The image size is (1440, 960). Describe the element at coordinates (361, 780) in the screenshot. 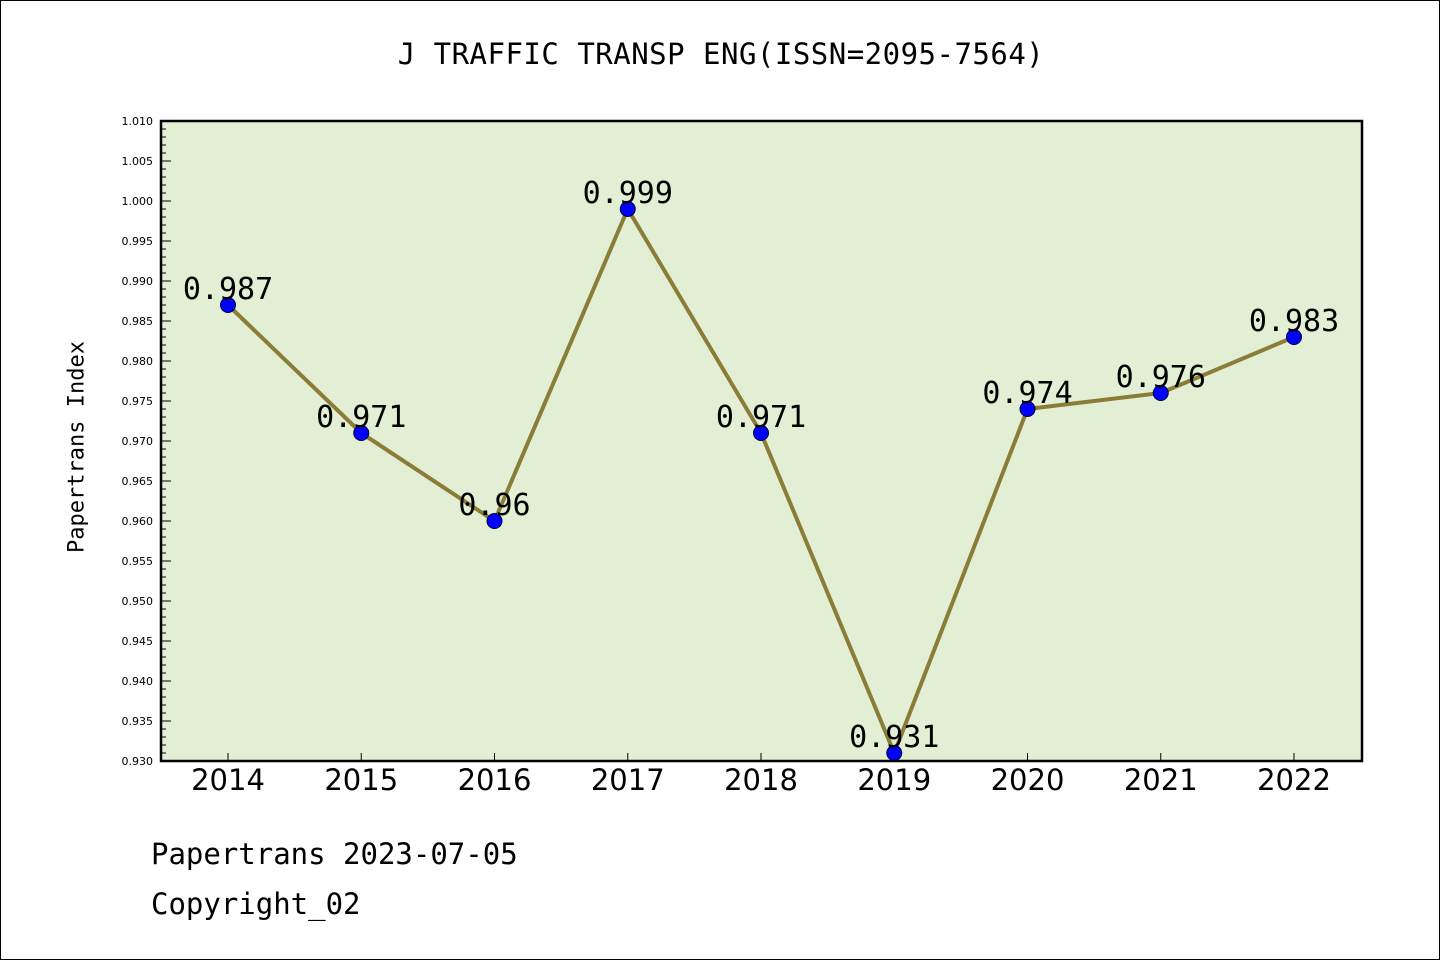

I see `x-tick-label: 2015` at that location.